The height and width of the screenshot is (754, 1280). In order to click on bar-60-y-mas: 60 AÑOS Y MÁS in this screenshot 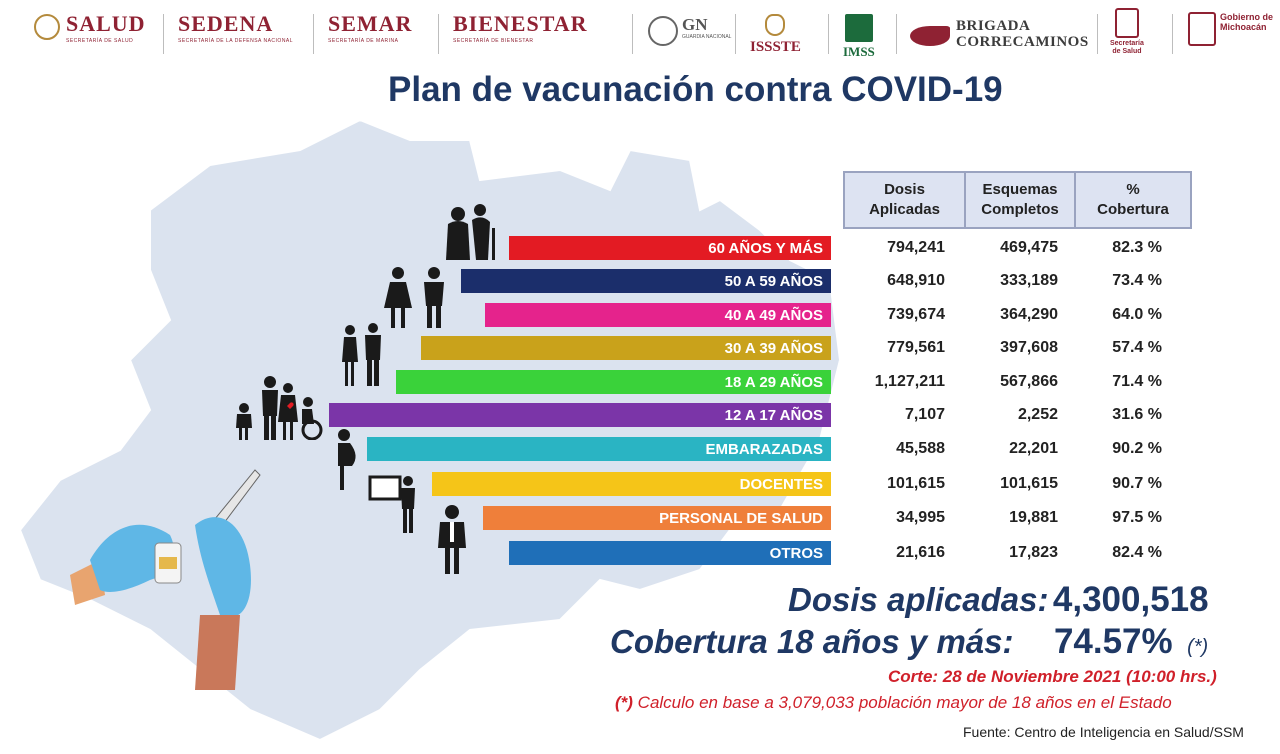, I will do `click(670, 248)`.